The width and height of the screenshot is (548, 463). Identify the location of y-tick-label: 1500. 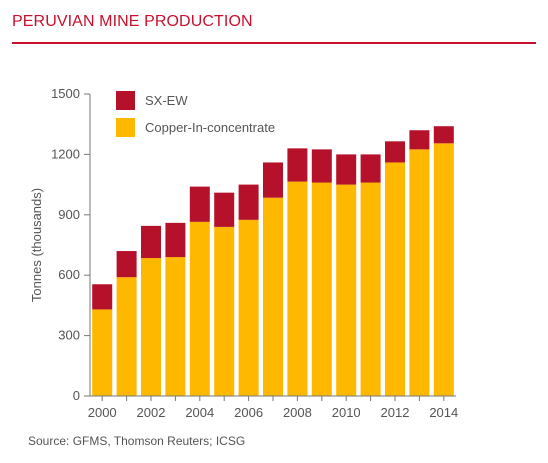
(65, 93).